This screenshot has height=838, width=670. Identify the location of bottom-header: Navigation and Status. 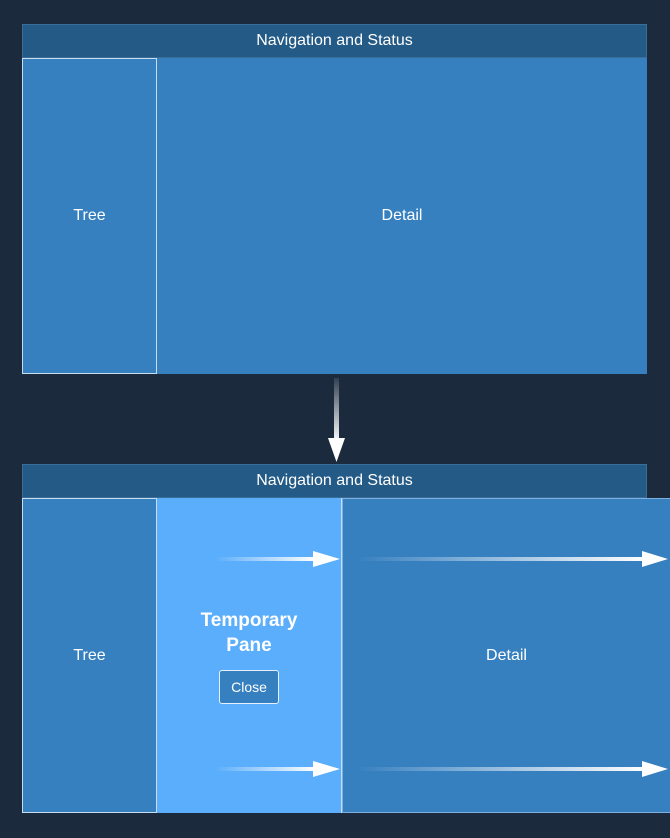
(334, 481).